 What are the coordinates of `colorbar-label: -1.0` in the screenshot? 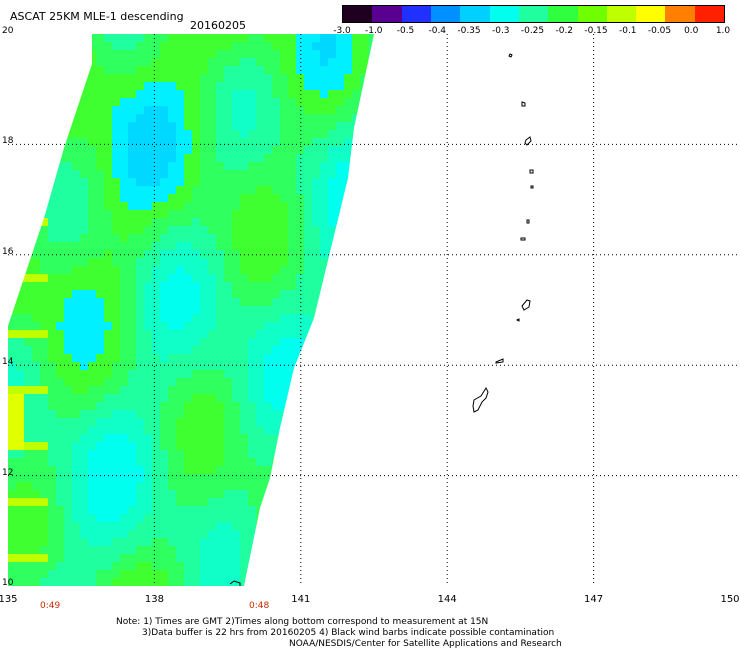 It's located at (373, 31).